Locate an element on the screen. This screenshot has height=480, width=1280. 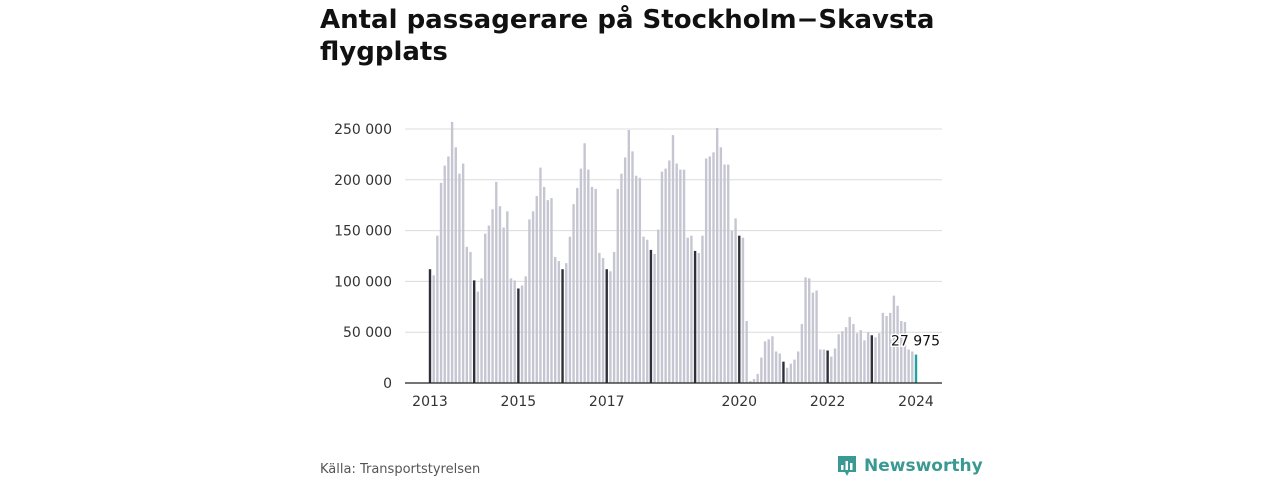
x-tick-label: 2017 is located at coordinates (607, 402).